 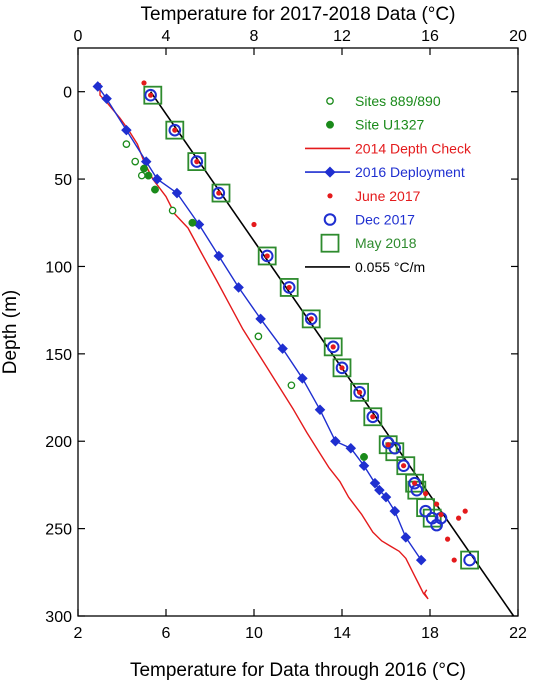 I want to click on top-axis-tick-label: 16, so click(x=430, y=36).